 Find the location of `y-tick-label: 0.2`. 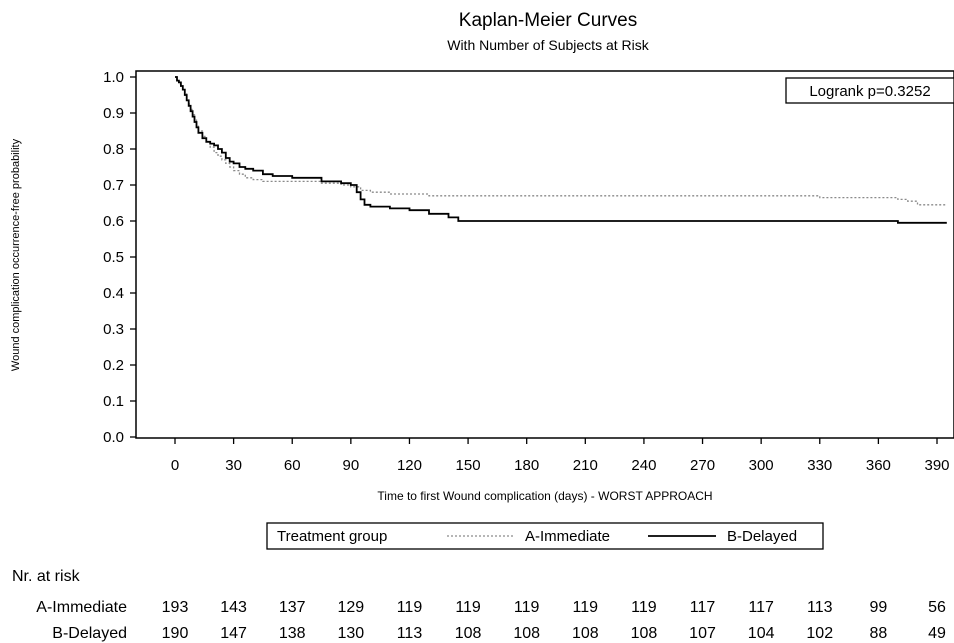

y-tick-label: 0.2 is located at coordinates (113, 365).